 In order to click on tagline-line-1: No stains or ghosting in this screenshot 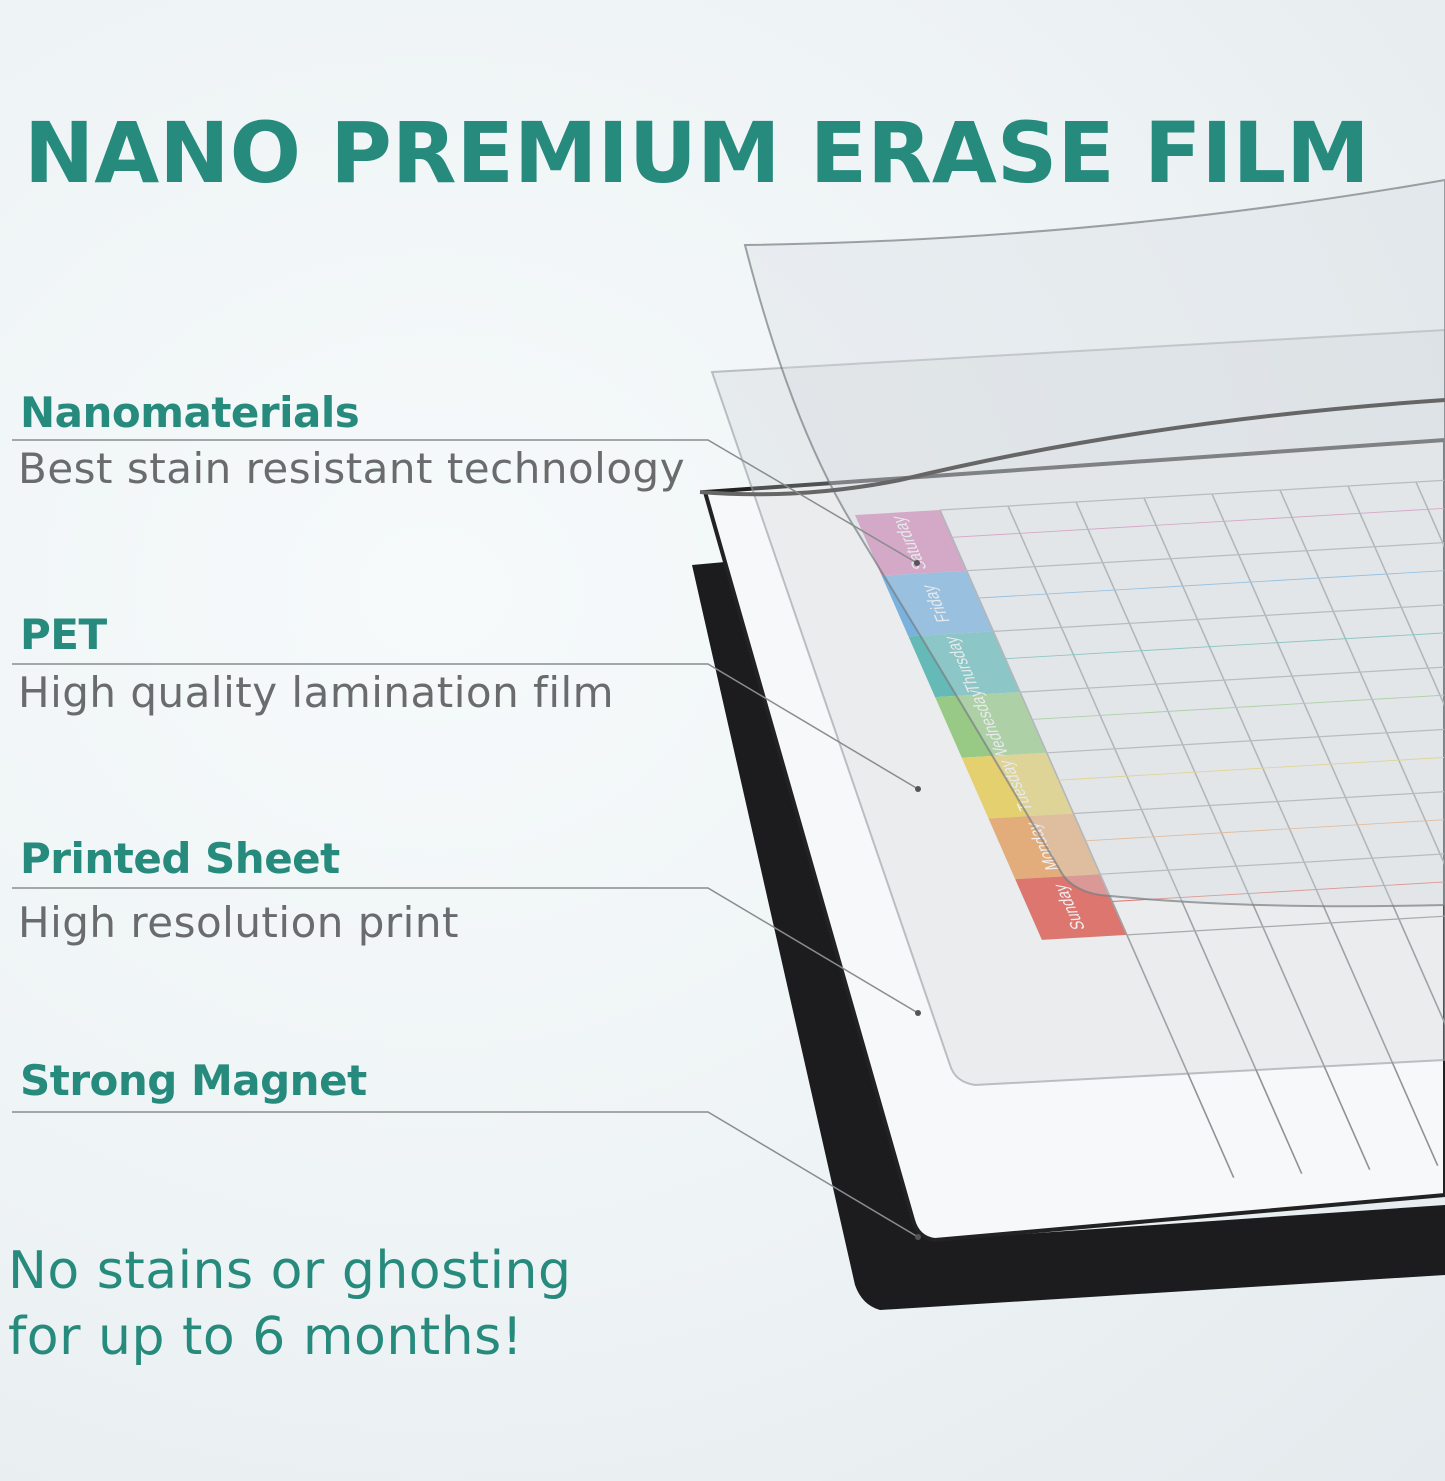, I will do `click(290, 1271)`.